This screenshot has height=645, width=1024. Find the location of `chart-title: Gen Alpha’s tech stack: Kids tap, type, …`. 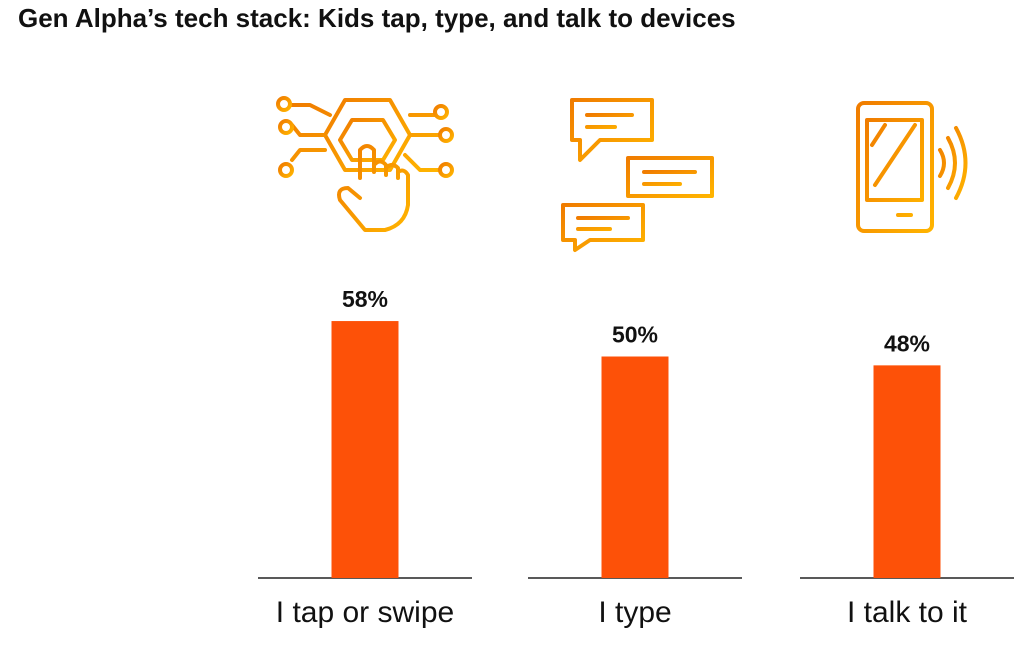

chart-title: Gen Alpha’s tech stack: Kids tap, type, … is located at coordinates (377, 18).